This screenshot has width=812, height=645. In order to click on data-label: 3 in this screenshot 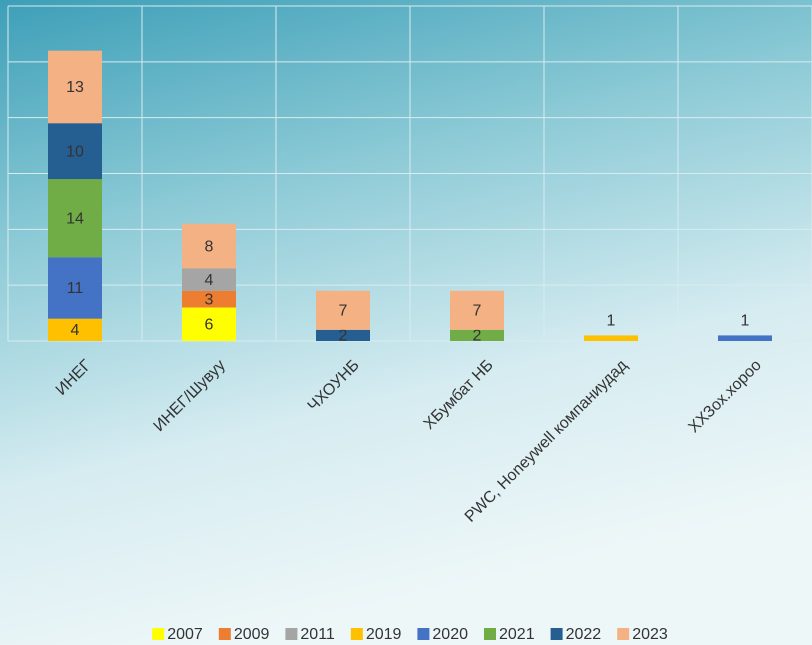, I will do `click(209, 299)`.